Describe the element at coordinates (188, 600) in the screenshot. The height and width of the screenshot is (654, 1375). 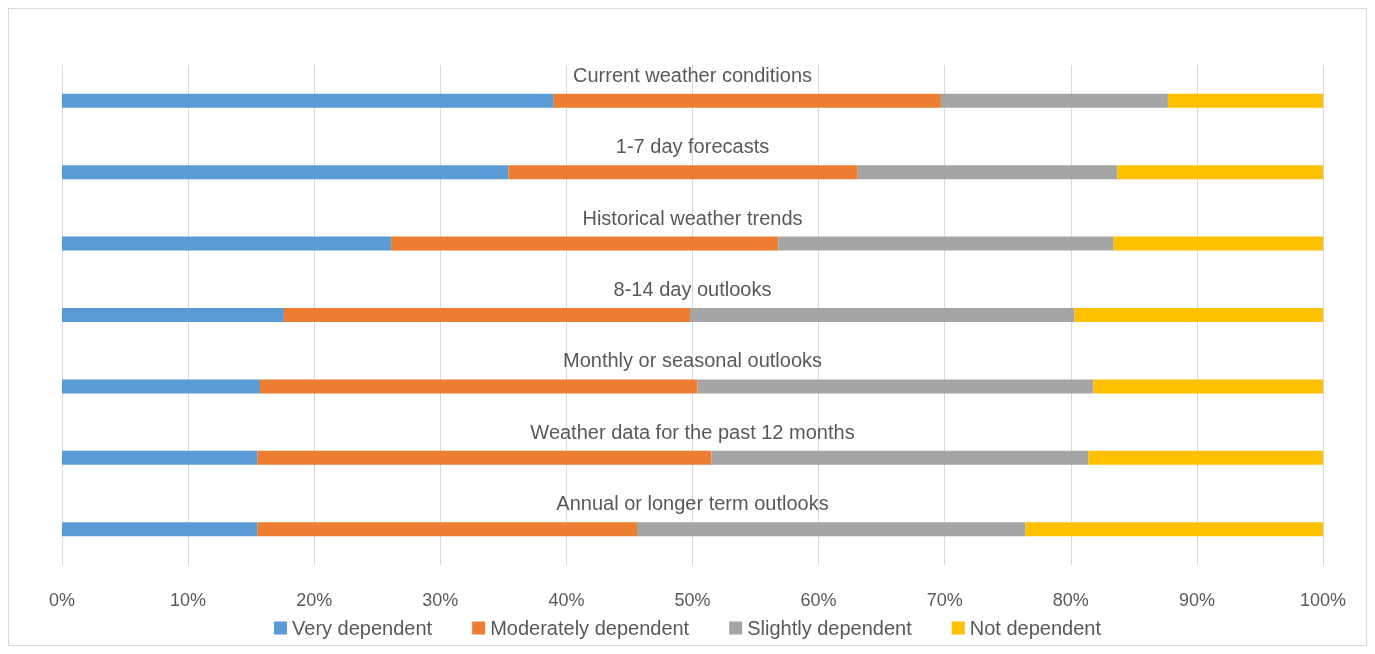
I see `x-tick-label: 10%` at that location.